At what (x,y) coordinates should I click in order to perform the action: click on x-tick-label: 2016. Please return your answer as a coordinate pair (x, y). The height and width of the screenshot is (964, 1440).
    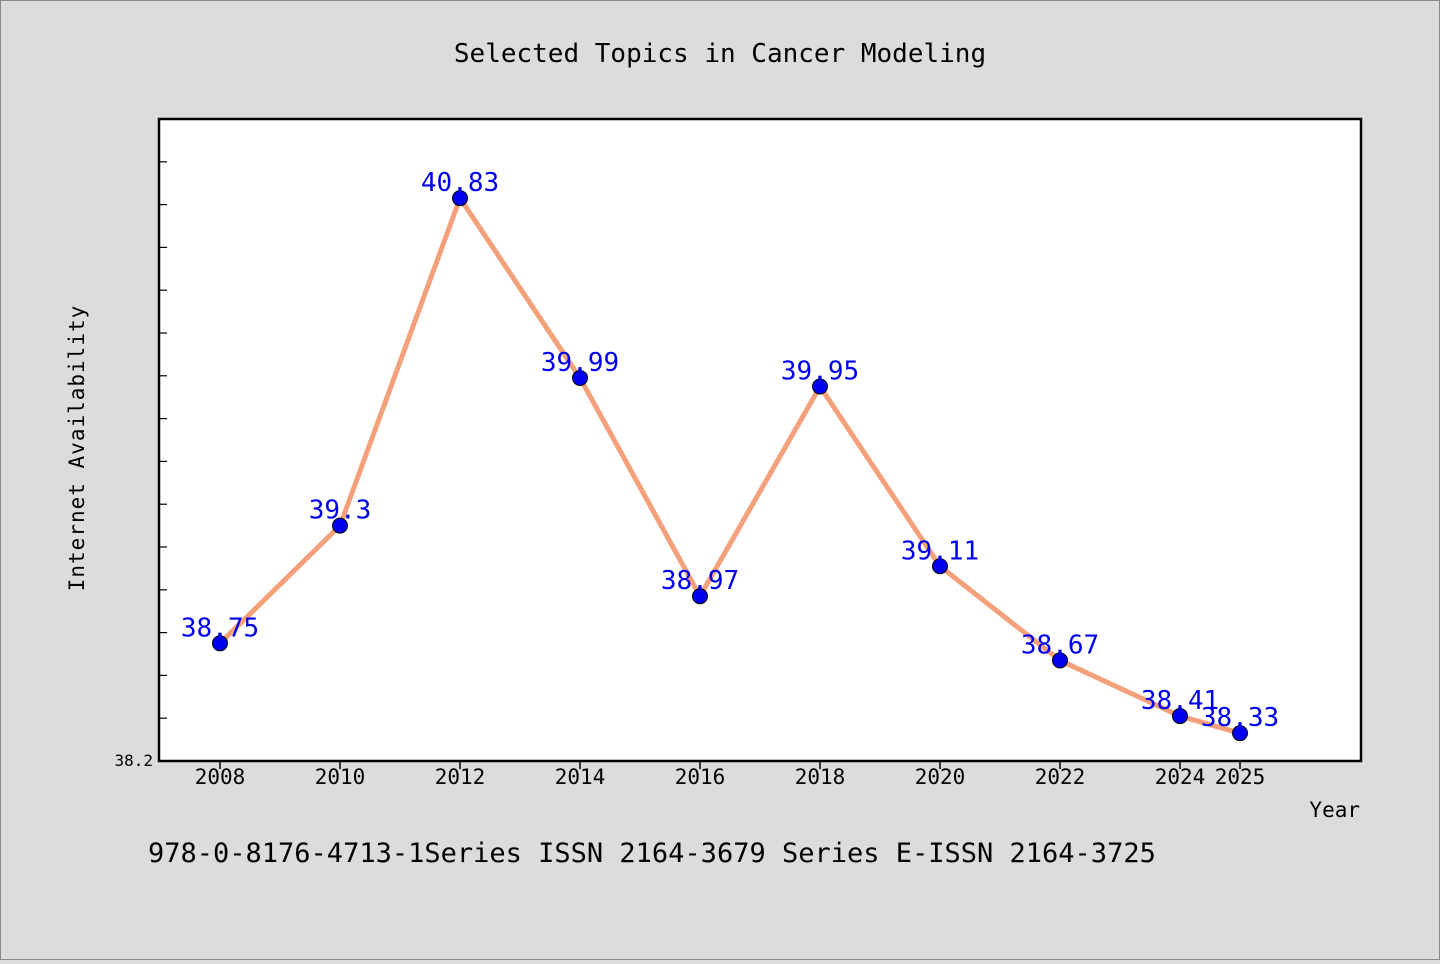
    Looking at the image, I should click on (700, 777).